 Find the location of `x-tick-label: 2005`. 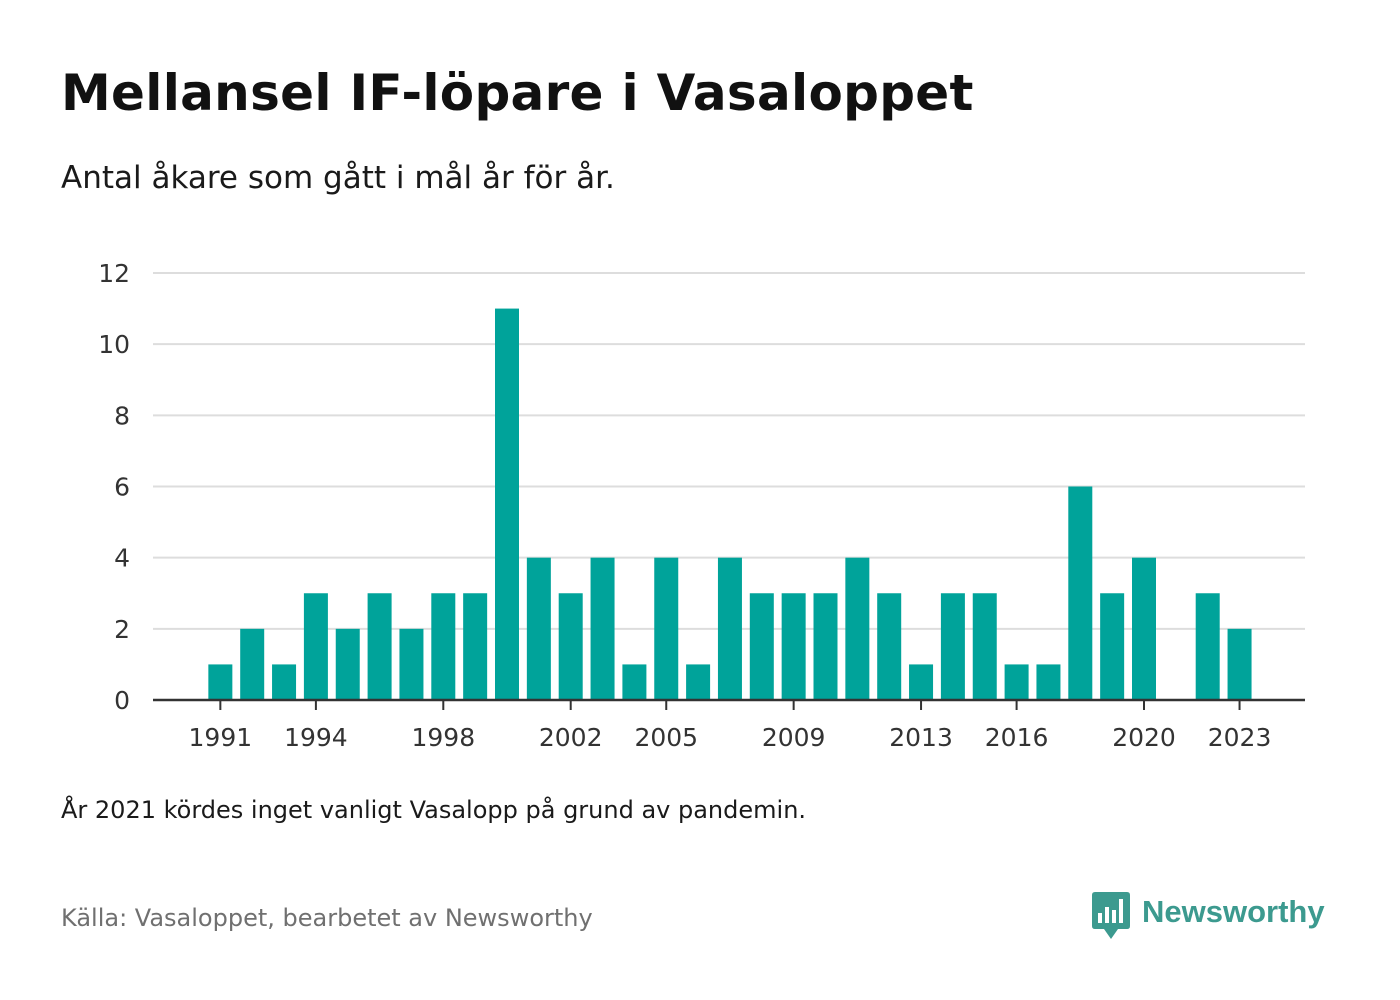

x-tick-label: 2005 is located at coordinates (666, 737).